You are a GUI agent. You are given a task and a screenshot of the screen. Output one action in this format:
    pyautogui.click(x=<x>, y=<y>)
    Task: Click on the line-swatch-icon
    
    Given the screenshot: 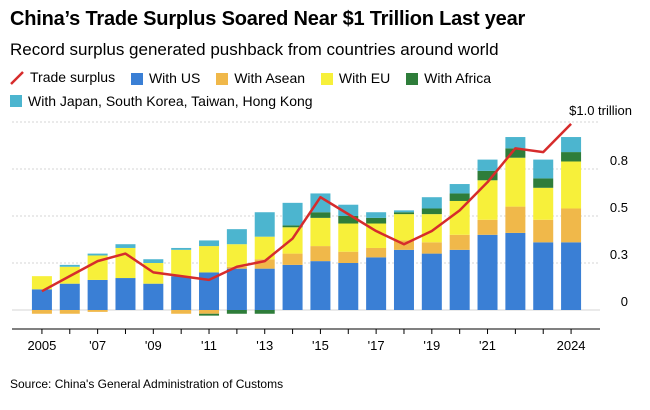 What is the action you would take?
    pyautogui.click(x=17, y=77)
    